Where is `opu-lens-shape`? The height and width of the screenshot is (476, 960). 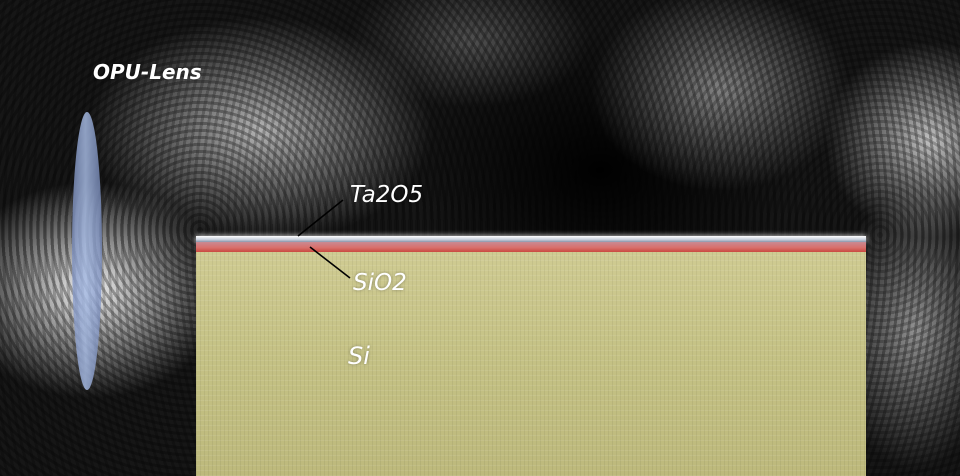 opu-lens-shape is located at coordinates (87, 251).